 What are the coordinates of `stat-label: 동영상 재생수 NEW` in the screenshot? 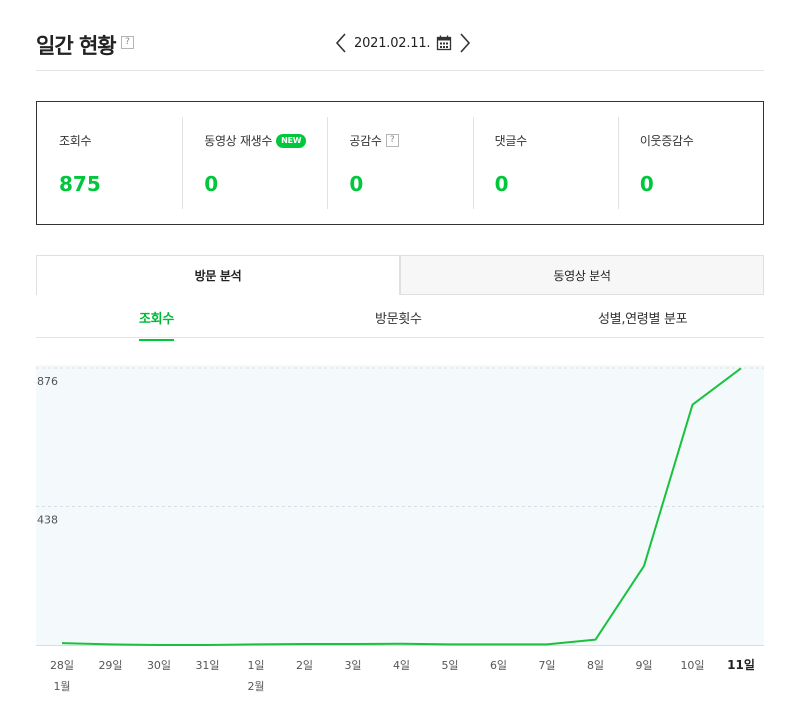 It's located at (255, 140).